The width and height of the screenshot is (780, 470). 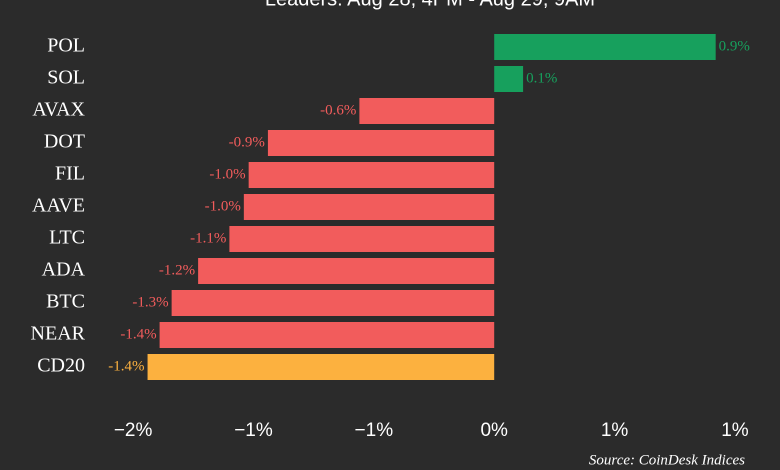 I want to click on y-tick-label: CD20, so click(x=61, y=366).